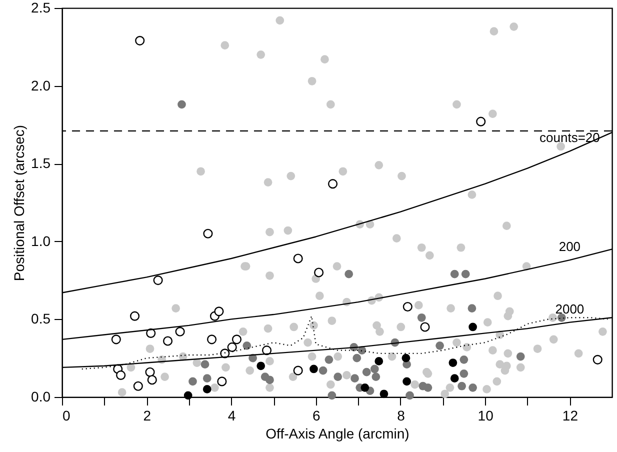 Image resolution: width=617 pixels, height=452 pixels. What do you see at coordinates (41, 8) in the screenshot?
I see `y-tick-label: 2.5` at bounding box center [41, 8].